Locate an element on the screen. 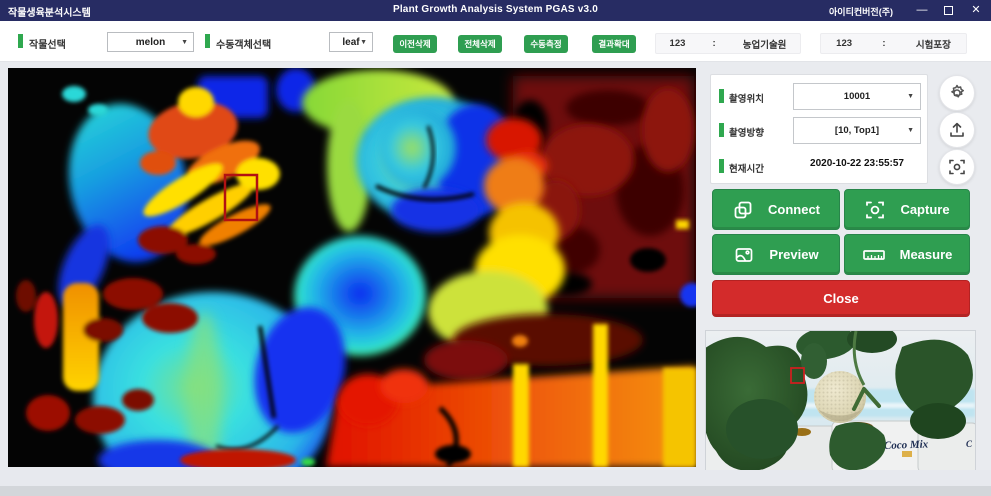 This screenshot has height=496, width=991. preview-label: Preview is located at coordinates (794, 254).